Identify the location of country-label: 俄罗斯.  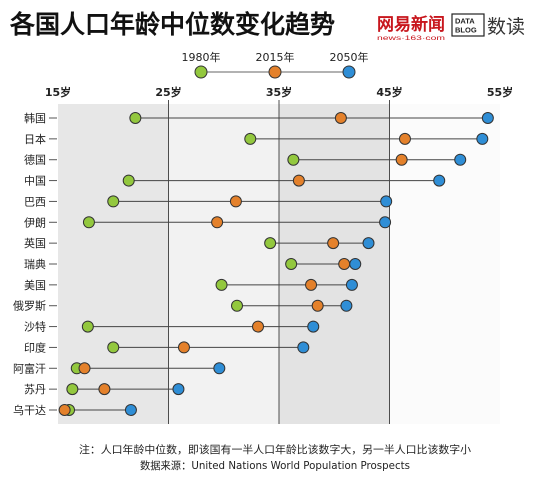
(29, 306).